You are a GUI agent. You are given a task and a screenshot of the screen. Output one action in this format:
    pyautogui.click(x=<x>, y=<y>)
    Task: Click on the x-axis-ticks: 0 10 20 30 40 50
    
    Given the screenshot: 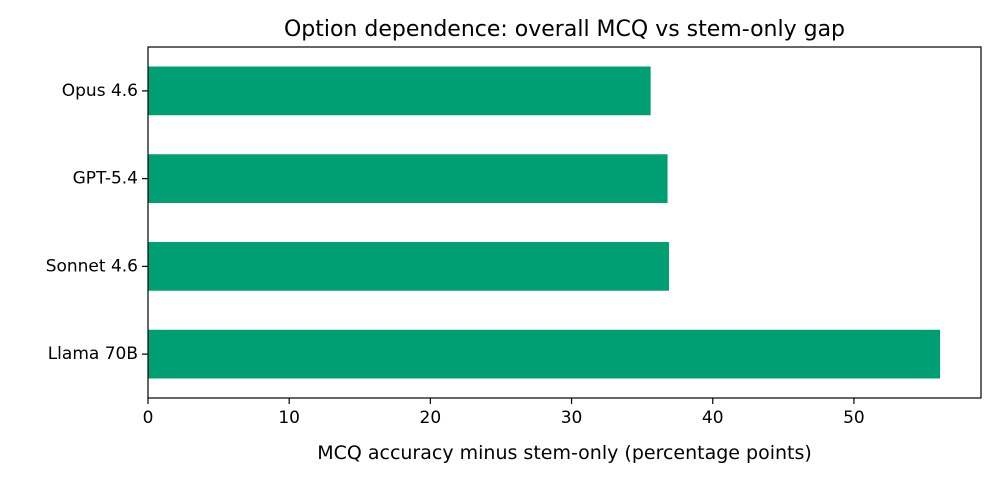 What is the action you would take?
    pyautogui.click(x=504, y=413)
    